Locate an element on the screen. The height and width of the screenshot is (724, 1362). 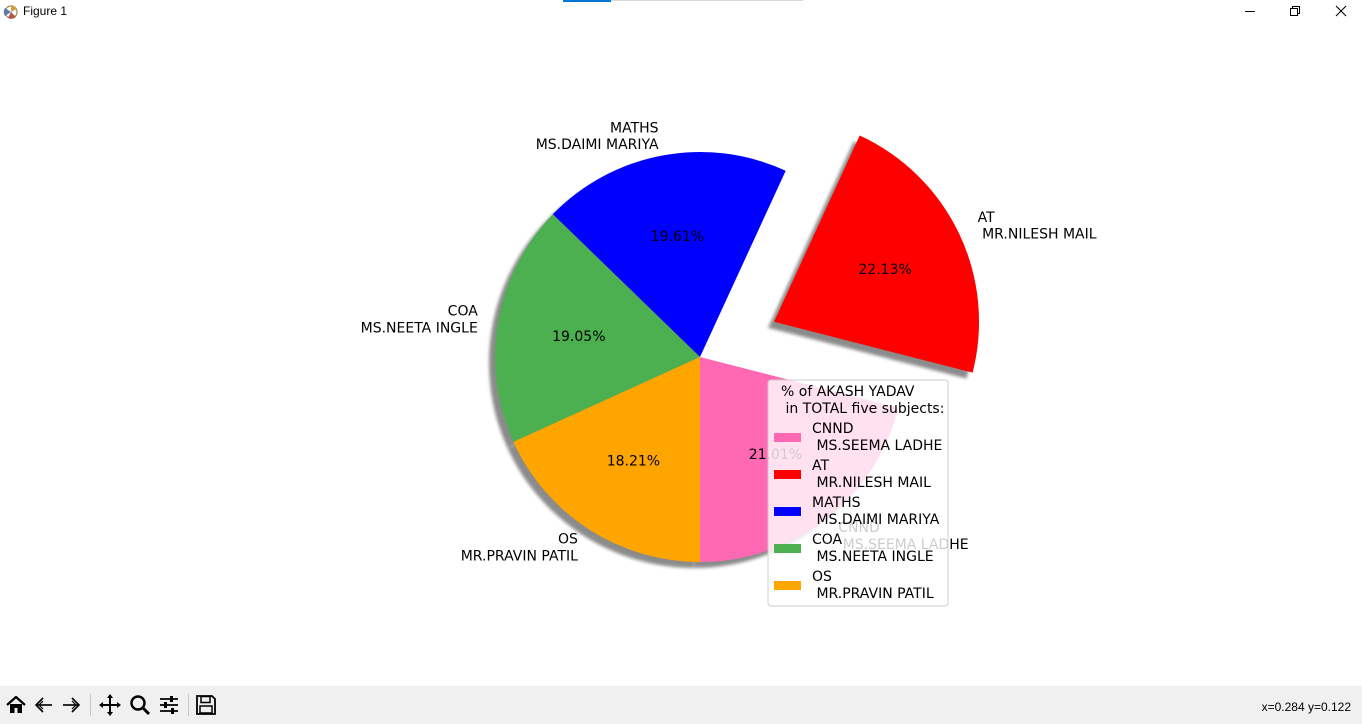
title-tab-indicator is located at coordinates (683, 1).